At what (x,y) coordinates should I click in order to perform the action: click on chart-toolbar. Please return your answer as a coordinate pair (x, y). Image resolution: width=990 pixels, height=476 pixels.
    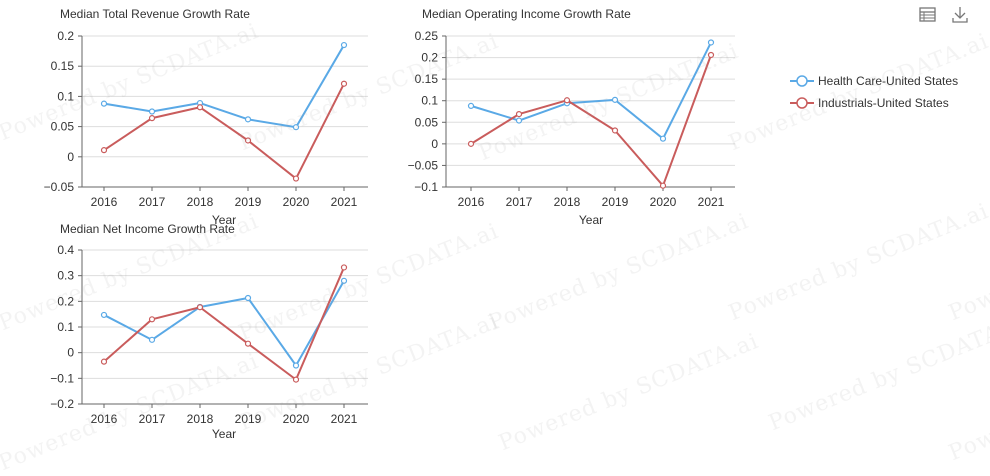
    Looking at the image, I should click on (944, 15).